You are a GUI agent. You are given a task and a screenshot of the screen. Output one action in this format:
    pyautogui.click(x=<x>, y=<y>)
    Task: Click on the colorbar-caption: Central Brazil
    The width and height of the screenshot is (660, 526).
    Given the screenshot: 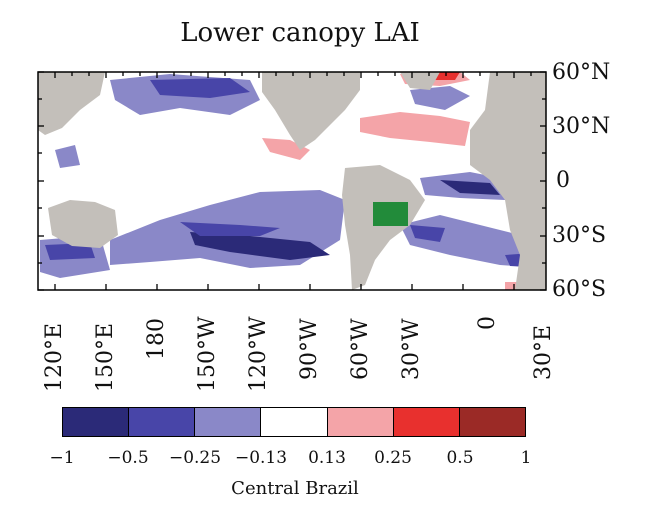 What is the action you would take?
    pyautogui.click(x=295, y=488)
    